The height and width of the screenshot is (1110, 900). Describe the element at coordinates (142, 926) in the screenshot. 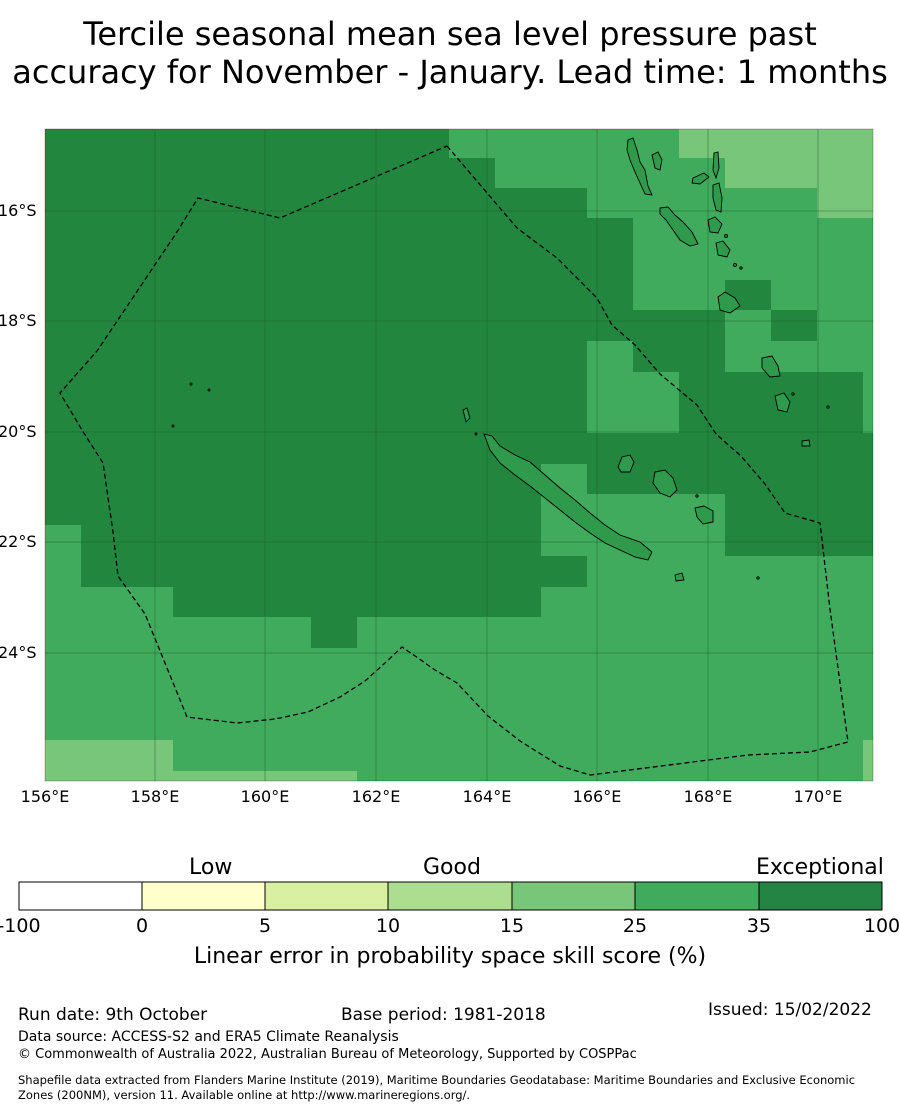

I see `colorbar-tick-0: 0` at that location.